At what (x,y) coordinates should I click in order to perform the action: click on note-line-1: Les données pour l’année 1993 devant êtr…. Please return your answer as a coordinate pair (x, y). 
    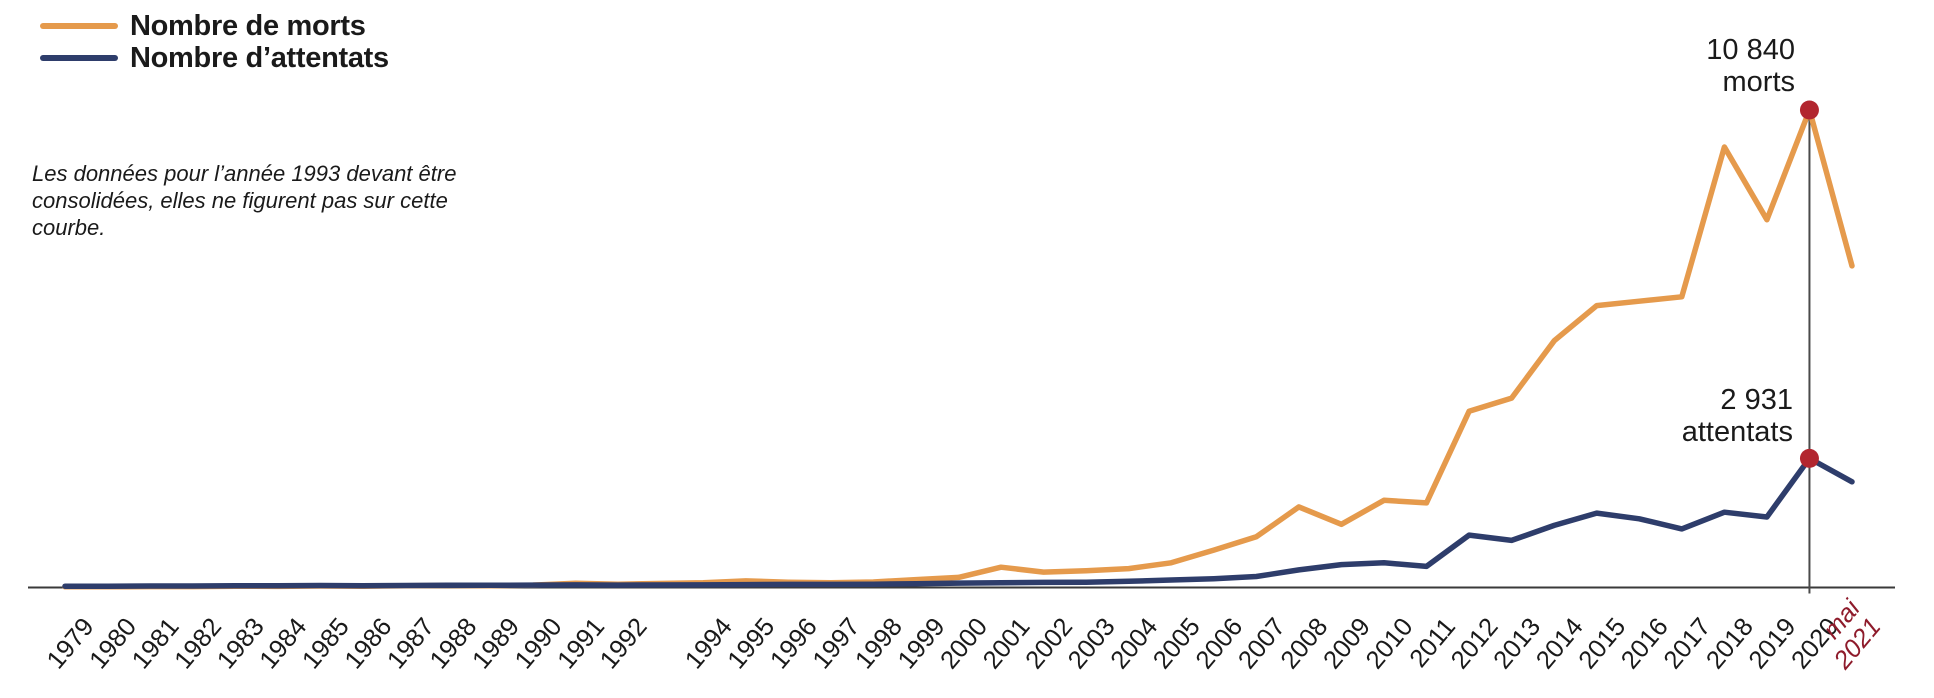
    Looking at the image, I should click on (244, 173).